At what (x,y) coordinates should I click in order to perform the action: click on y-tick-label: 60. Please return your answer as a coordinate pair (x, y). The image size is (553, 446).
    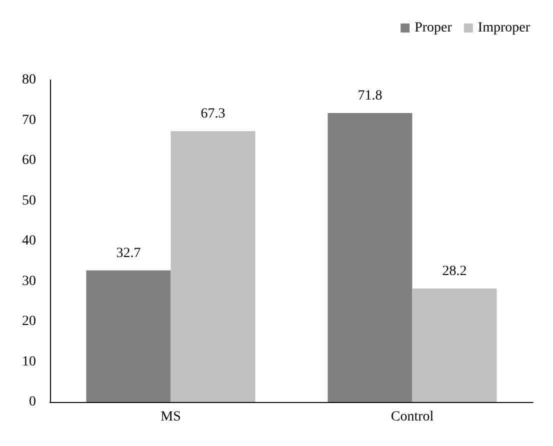
    Looking at the image, I should click on (29, 160).